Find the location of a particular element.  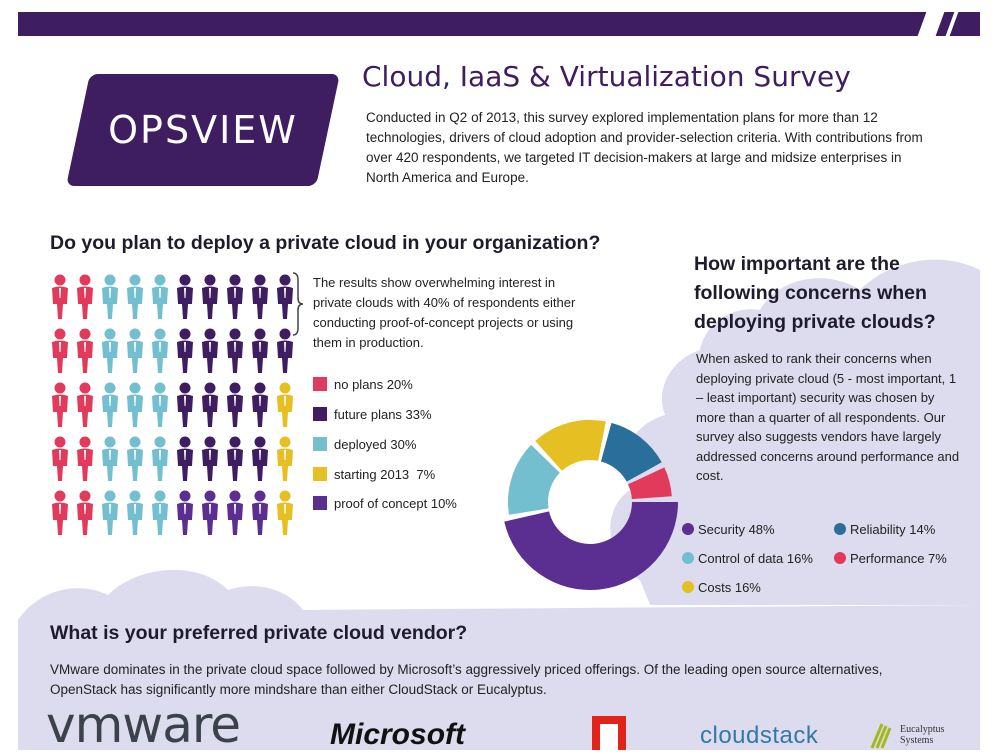

legend-item-no-plans: no plans 20% is located at coordinates (403, 384).